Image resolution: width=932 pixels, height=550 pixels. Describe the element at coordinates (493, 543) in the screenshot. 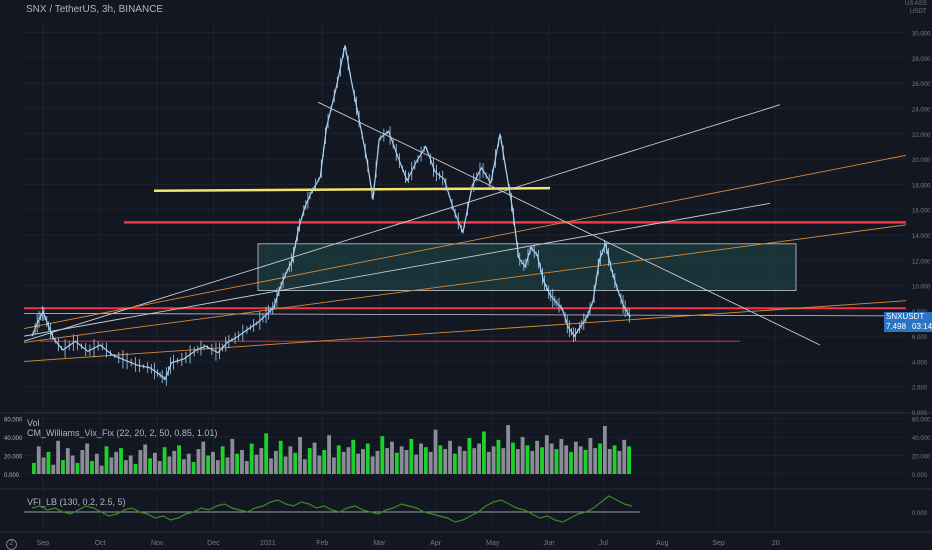

I see `time-tick-label: May` at that location.